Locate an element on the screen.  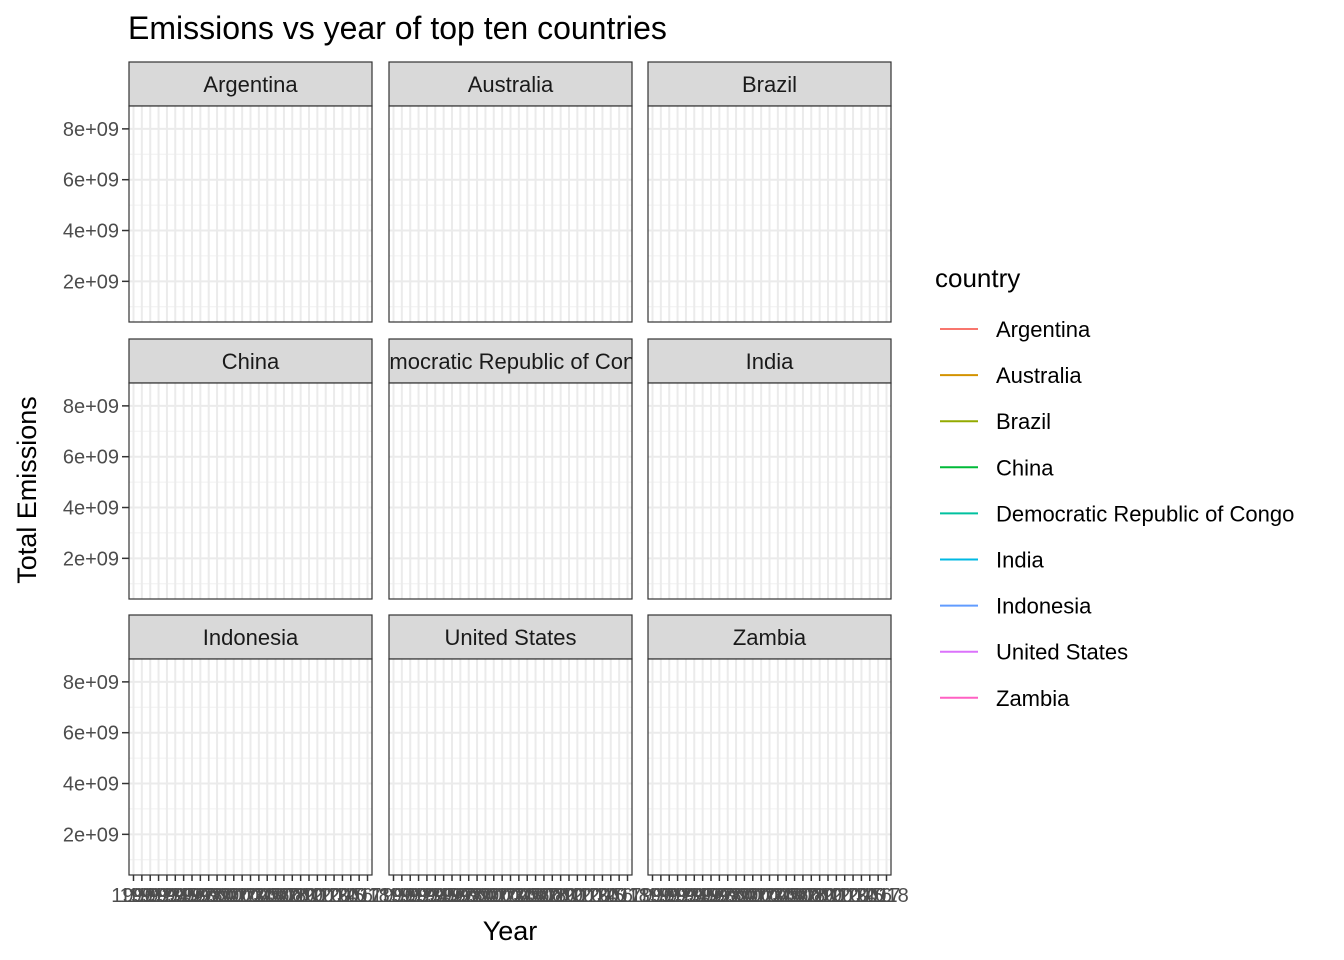
legend-item: Zambia is located at coordinates (1005, 698).